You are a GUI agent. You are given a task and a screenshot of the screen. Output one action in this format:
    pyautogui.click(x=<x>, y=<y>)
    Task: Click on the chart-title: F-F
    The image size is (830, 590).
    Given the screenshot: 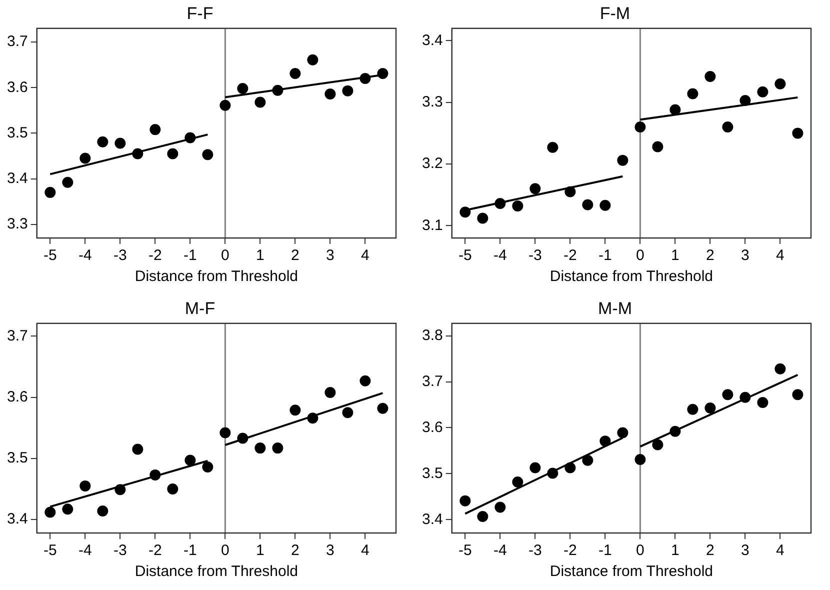 What is the action you would take?
    pyautogui.click(x=200, y=13)
    